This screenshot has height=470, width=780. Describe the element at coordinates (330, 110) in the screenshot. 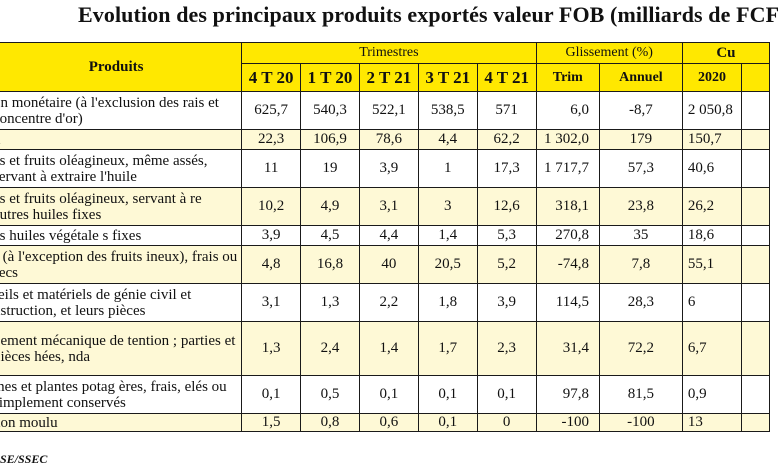

I see `quarter-value: 540,3` at that location.